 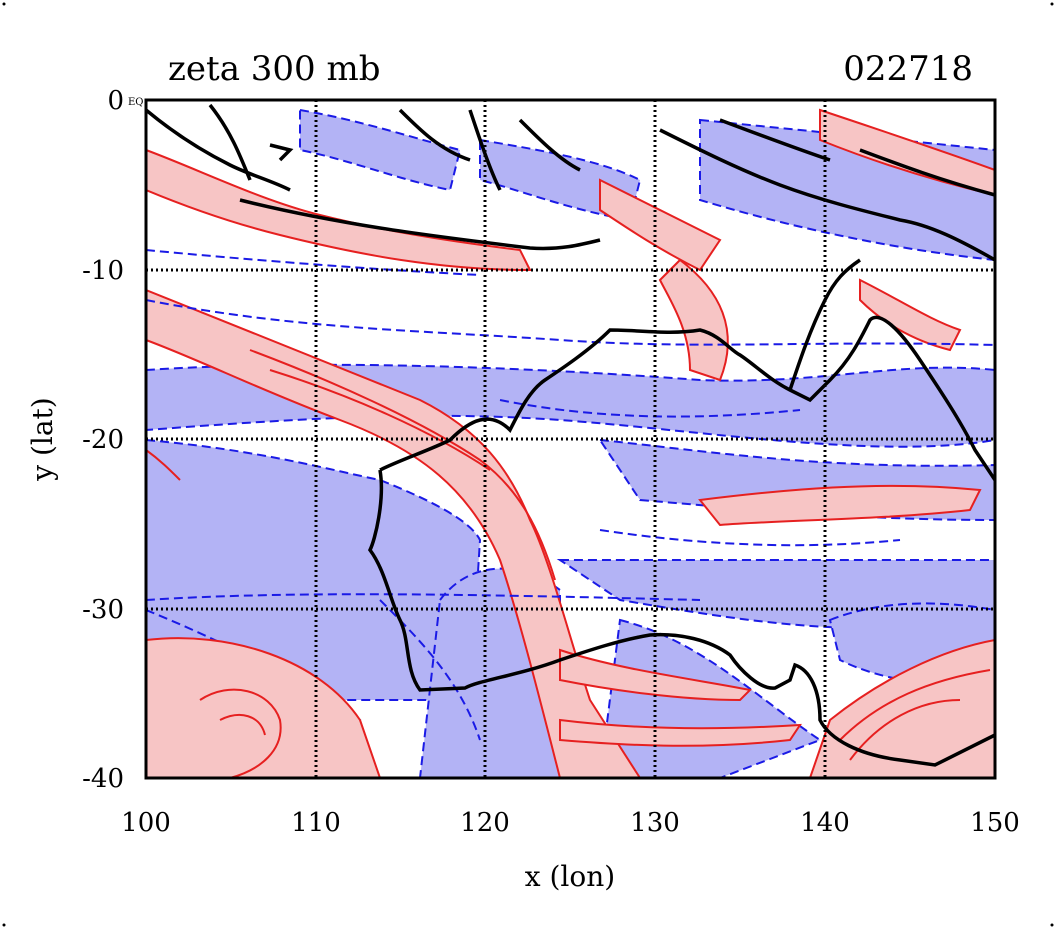 What do you see at coordinates (136, 102) in the screenshot?
I see `equator-label: EQ` at bounding box center [136, 102].